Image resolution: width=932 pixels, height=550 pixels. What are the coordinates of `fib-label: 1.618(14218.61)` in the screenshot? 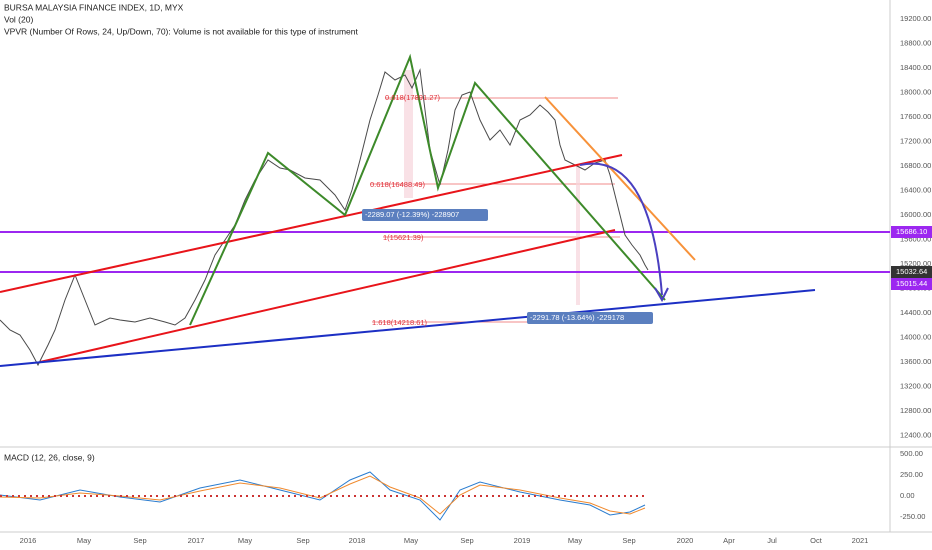 It's located at (400, 322).